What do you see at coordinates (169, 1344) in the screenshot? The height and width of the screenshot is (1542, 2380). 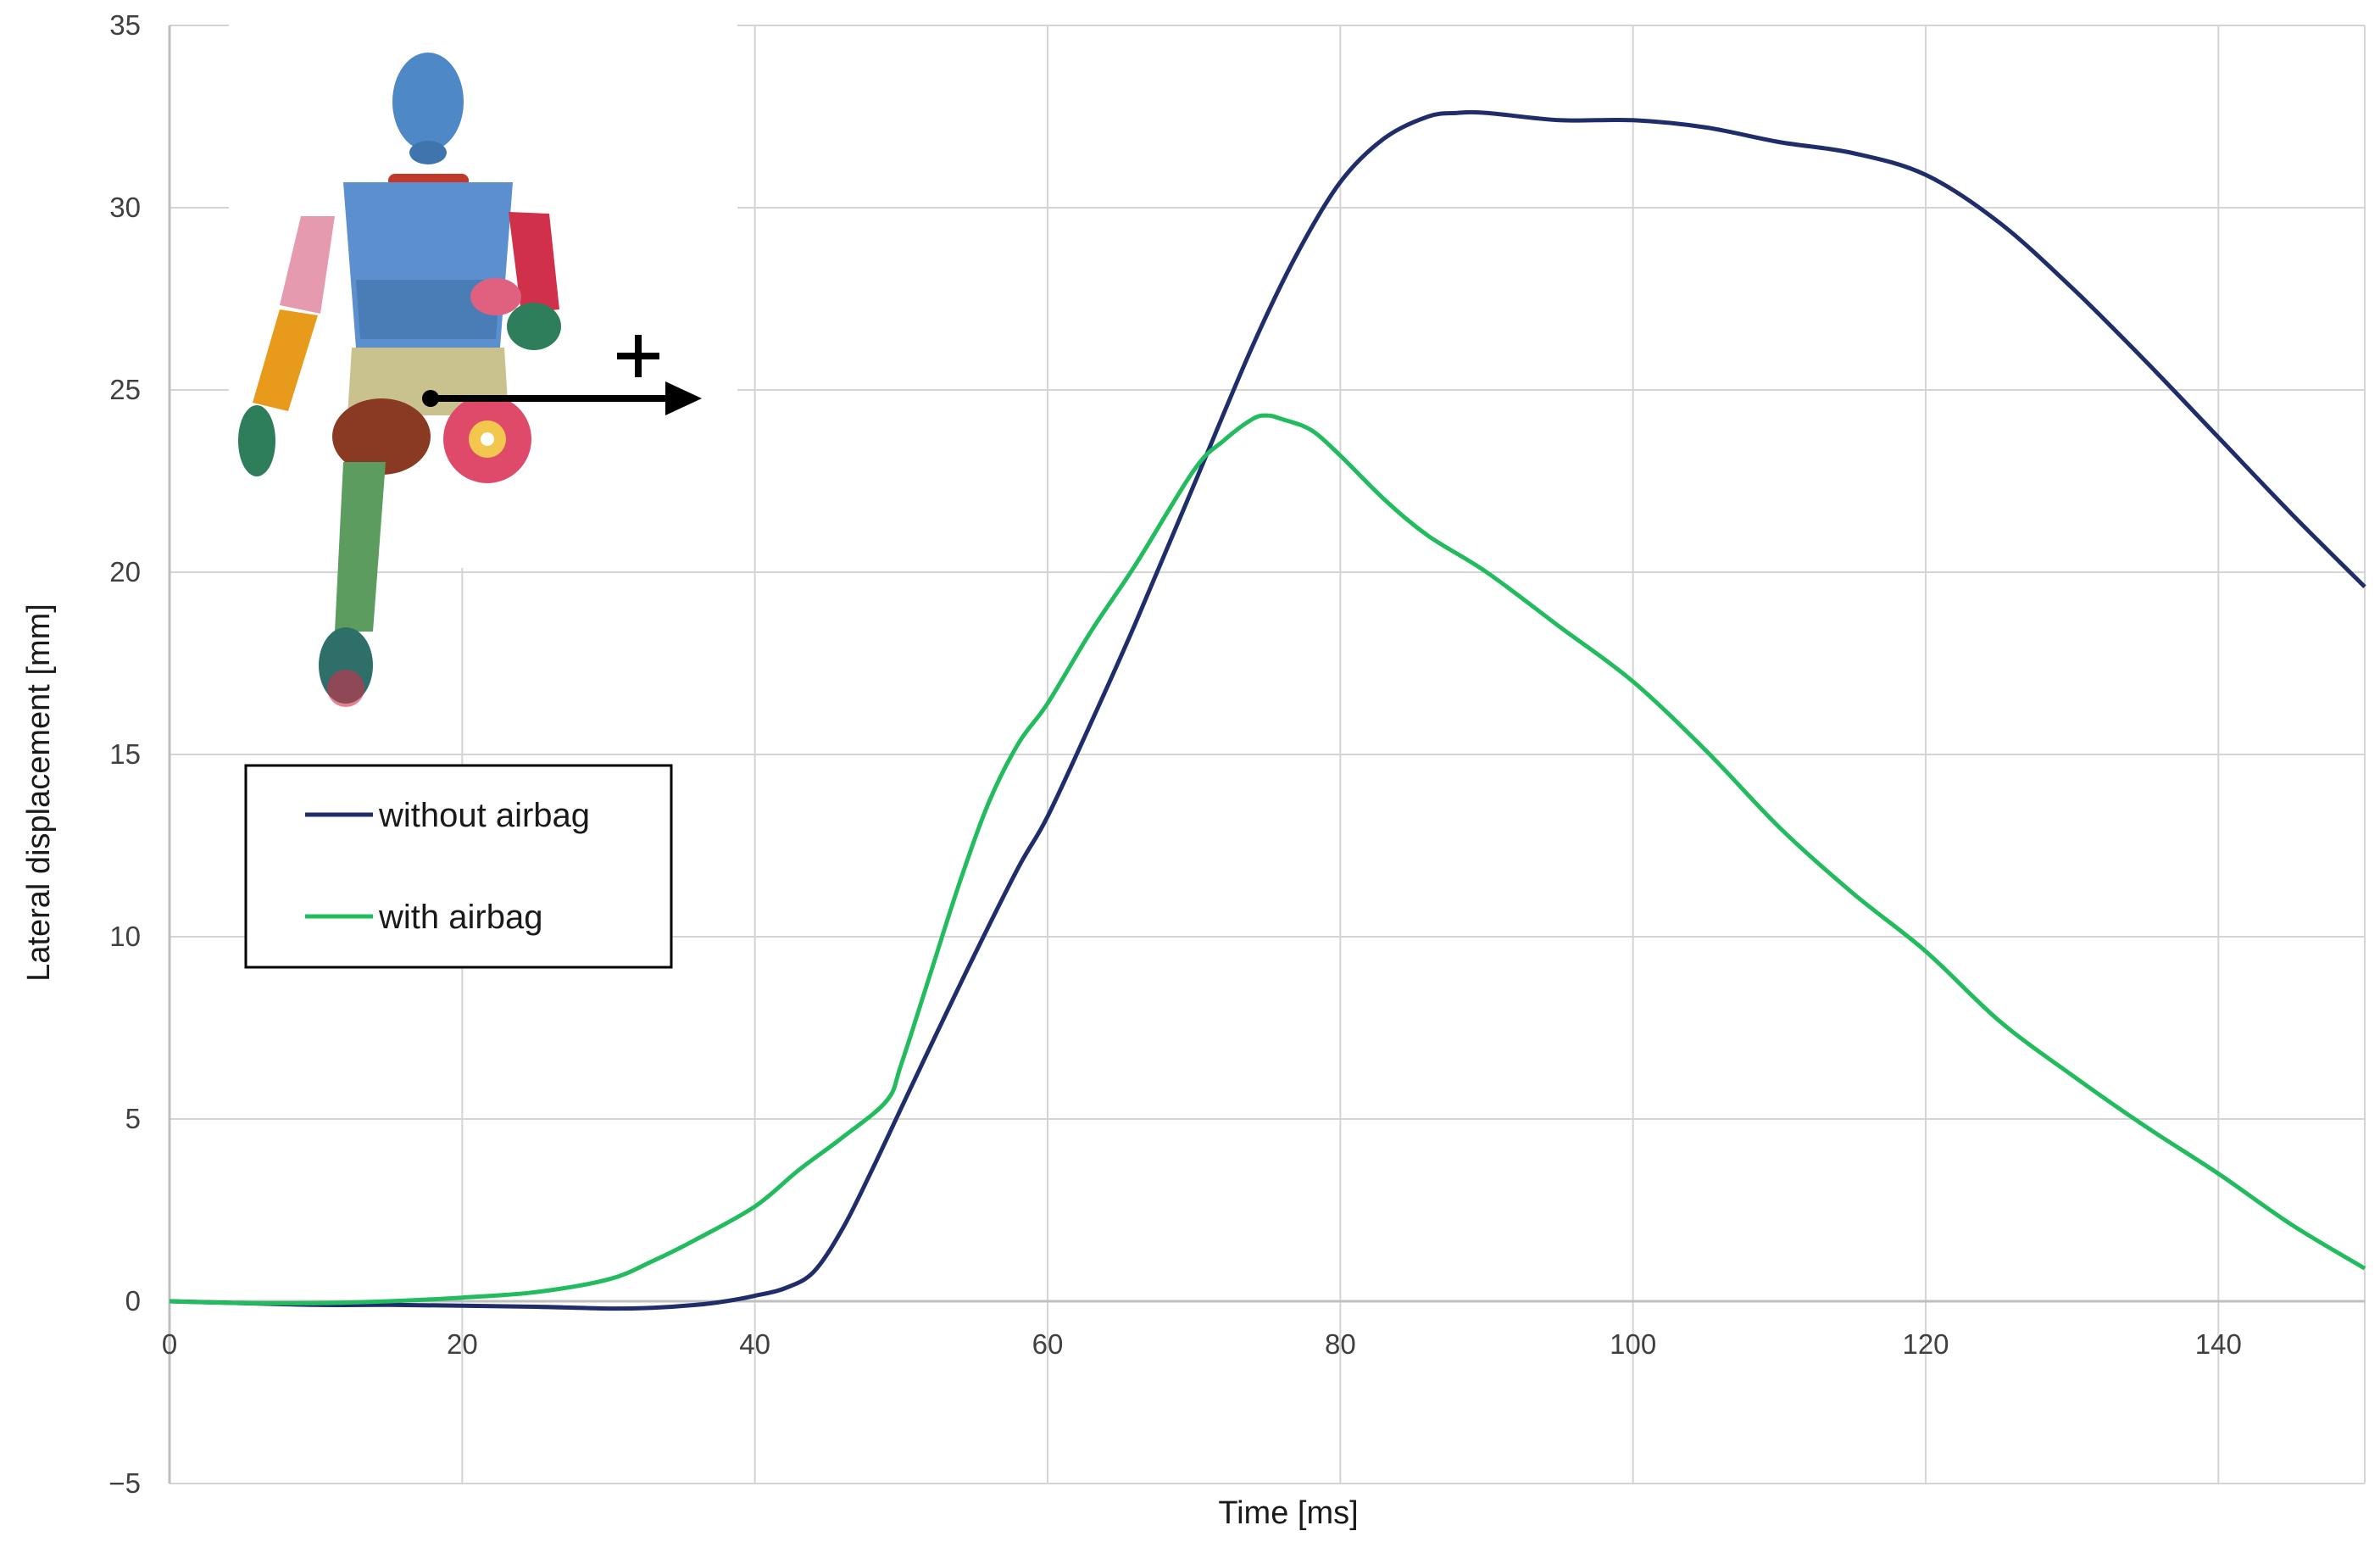 I see `x-tick-label: 0` at bounding box center [169, 1344].